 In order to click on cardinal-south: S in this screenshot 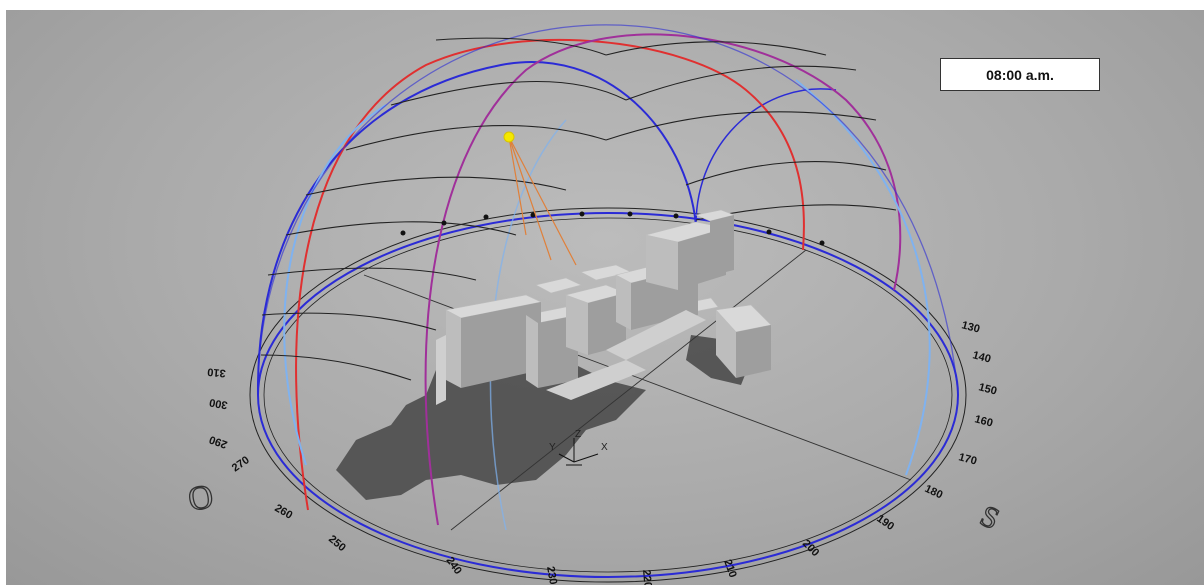, I will do `click(989, 517)`.